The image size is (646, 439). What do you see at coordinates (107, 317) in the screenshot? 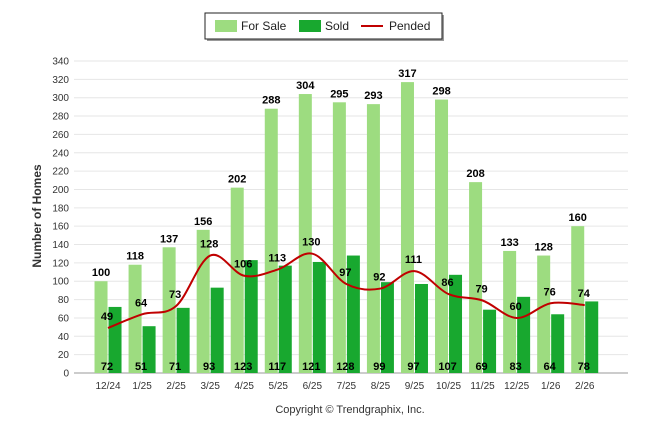
I see `pended-value-label: 49` at bounding box center [107, 317].